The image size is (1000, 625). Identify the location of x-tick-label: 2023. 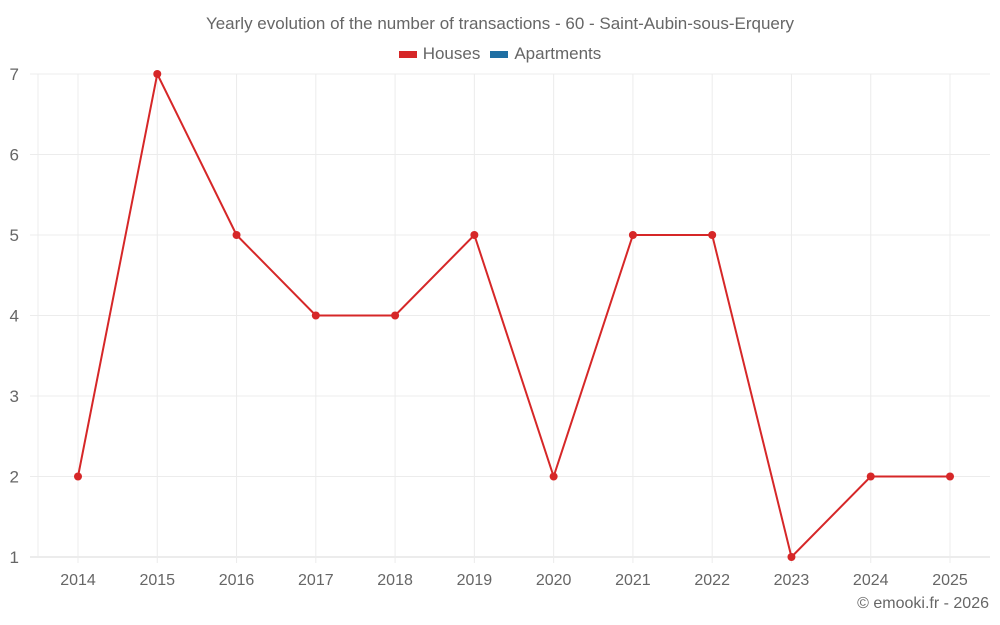
(792, 580).